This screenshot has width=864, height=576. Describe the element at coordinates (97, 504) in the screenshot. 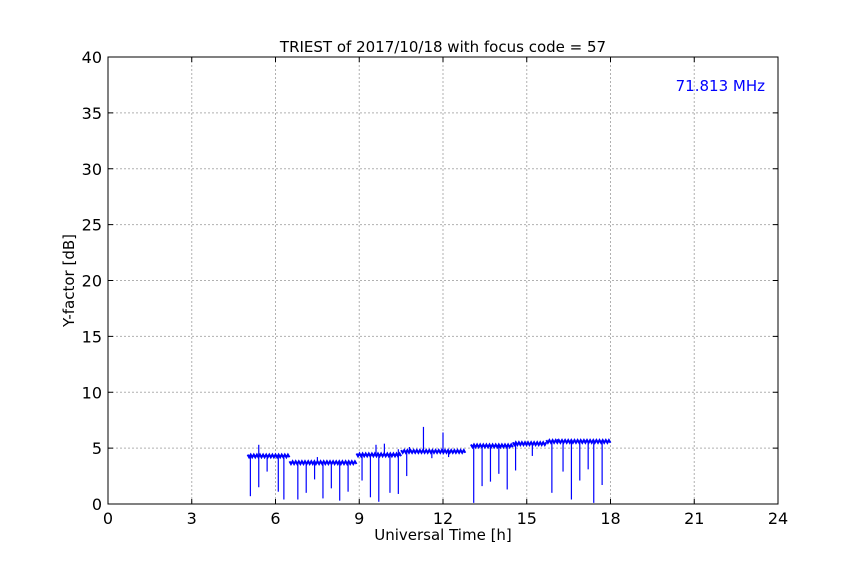

I see `y-tick-label: 0` at that location.